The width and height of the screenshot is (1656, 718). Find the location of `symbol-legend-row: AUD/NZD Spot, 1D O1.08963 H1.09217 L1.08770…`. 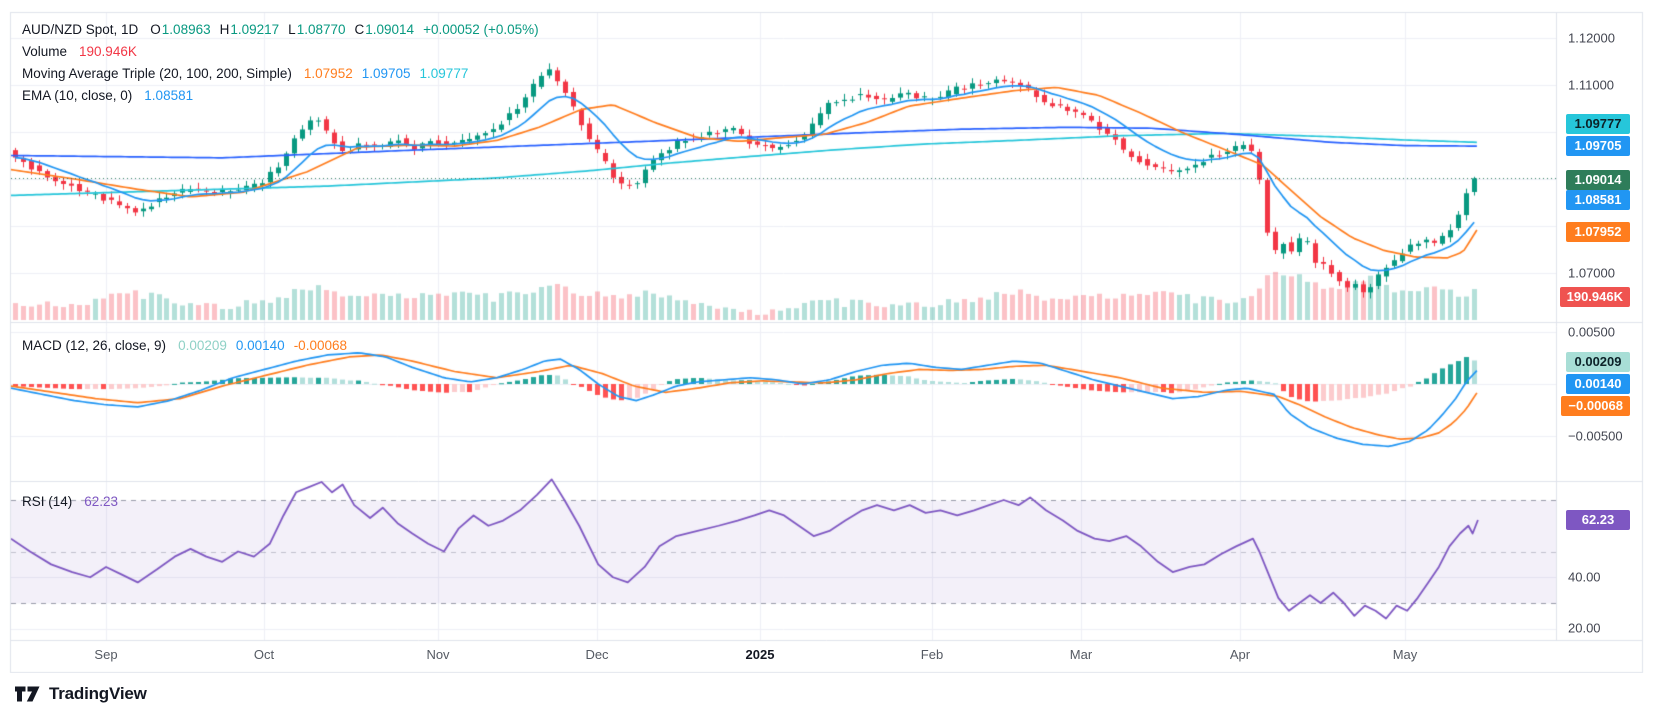

symbol-legend-row: AUD/NZD Spot, 1D O1.08963 H1.09217 L1.08770… is located at coordinates (280, 30).